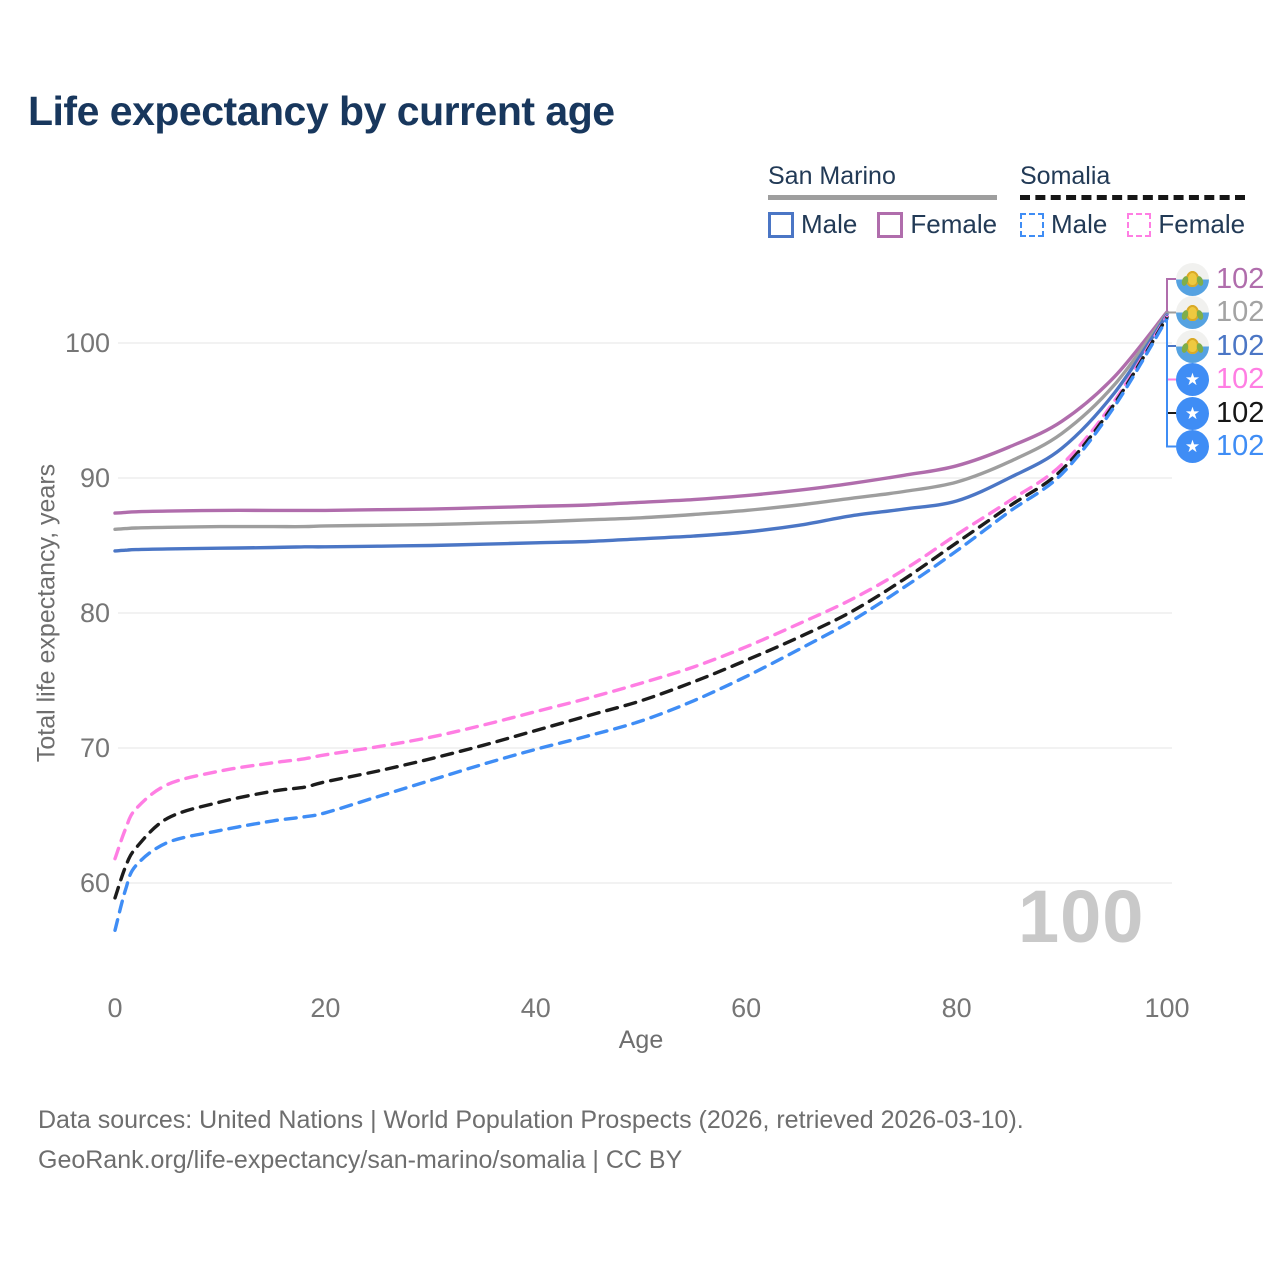 The image size is (1280, 1280). I want to click on x-tick-label: 40, so click(535, 1008).